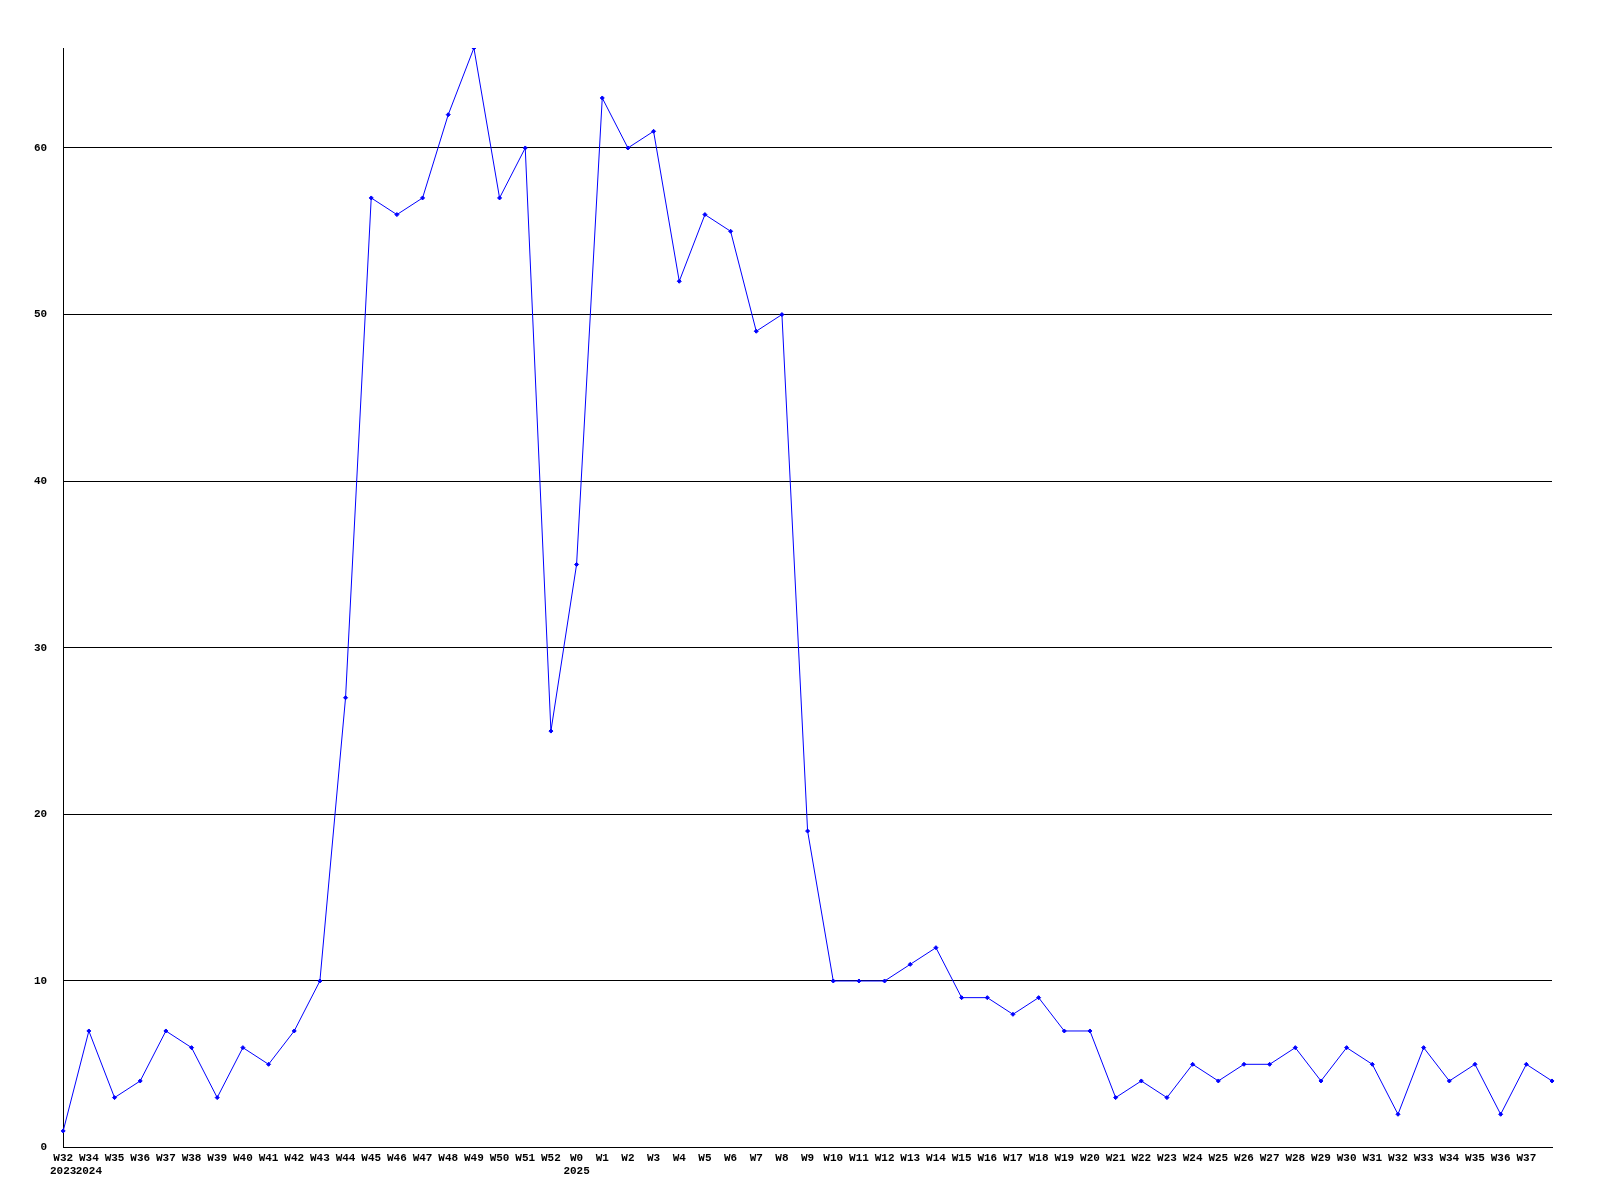 The height and width of the screenshot is (1200, 1600). What do you see at coordinates (63, 1164) in the screenshot?
I see `x-tick-label: W32 2023` at bounding box center [63, 1164].